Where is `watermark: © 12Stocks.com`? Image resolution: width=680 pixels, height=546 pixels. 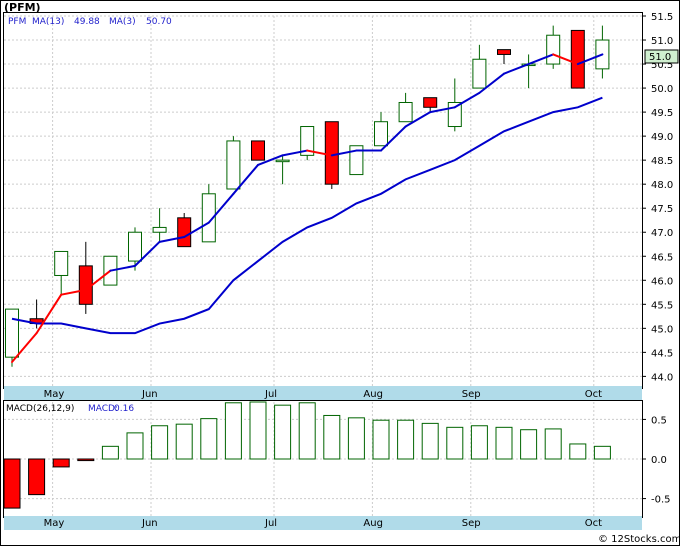 watermark: © 12Stocks.com is located at coordinates (639, 539).